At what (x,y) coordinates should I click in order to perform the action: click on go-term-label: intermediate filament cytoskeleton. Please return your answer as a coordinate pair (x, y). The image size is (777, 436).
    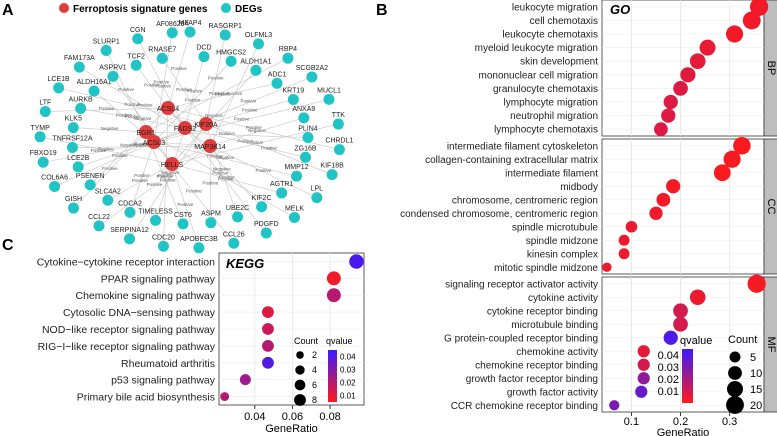
    Looking at the image, I should click on (522, 146).